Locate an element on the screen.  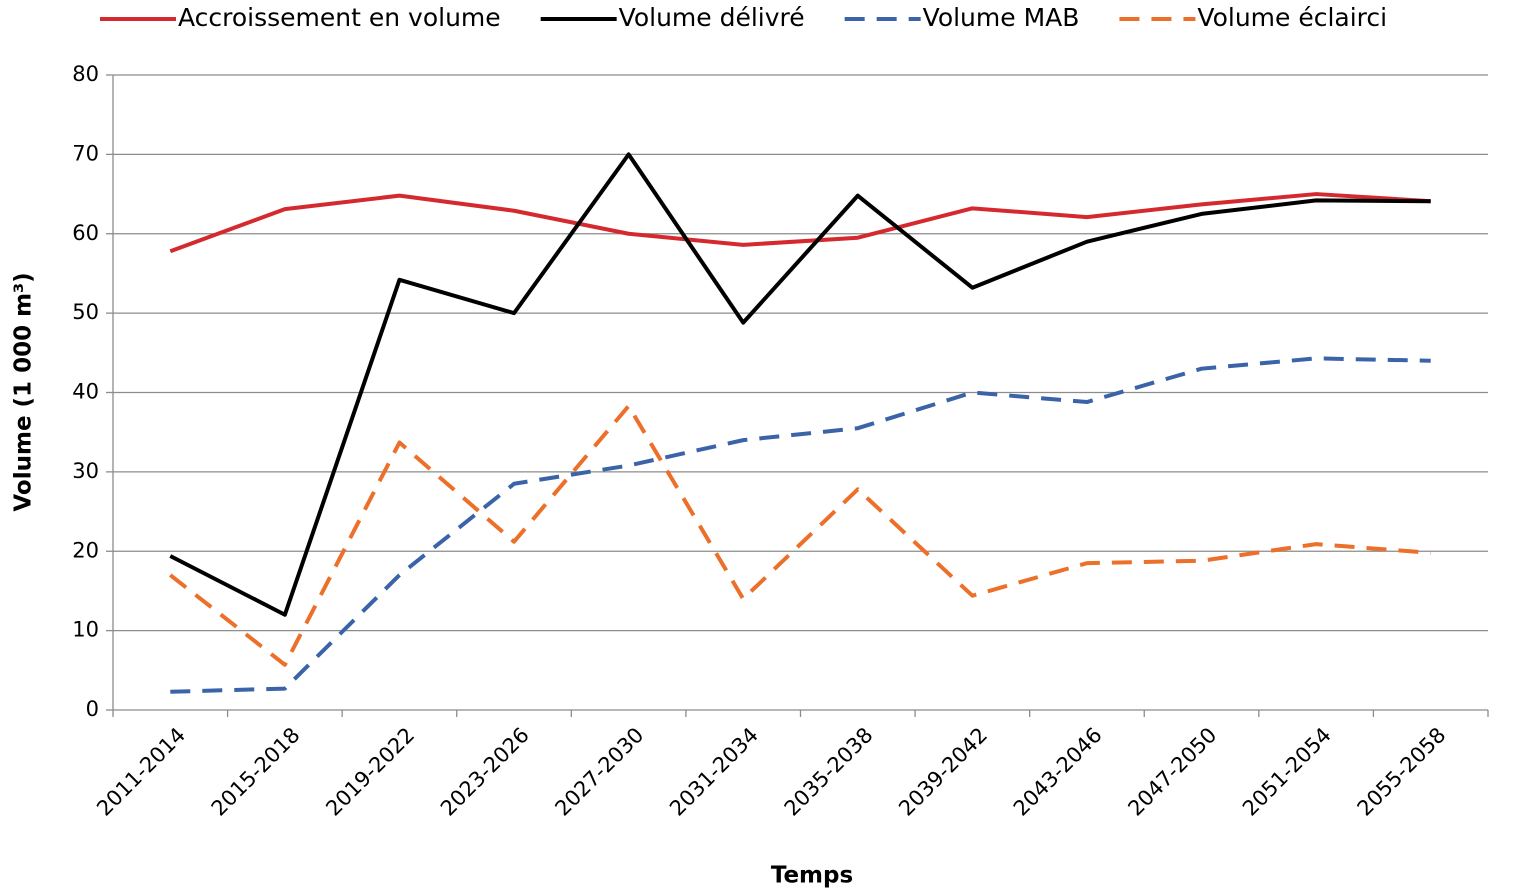
y-tick-label: 70 is located at coordinates (85, 153).